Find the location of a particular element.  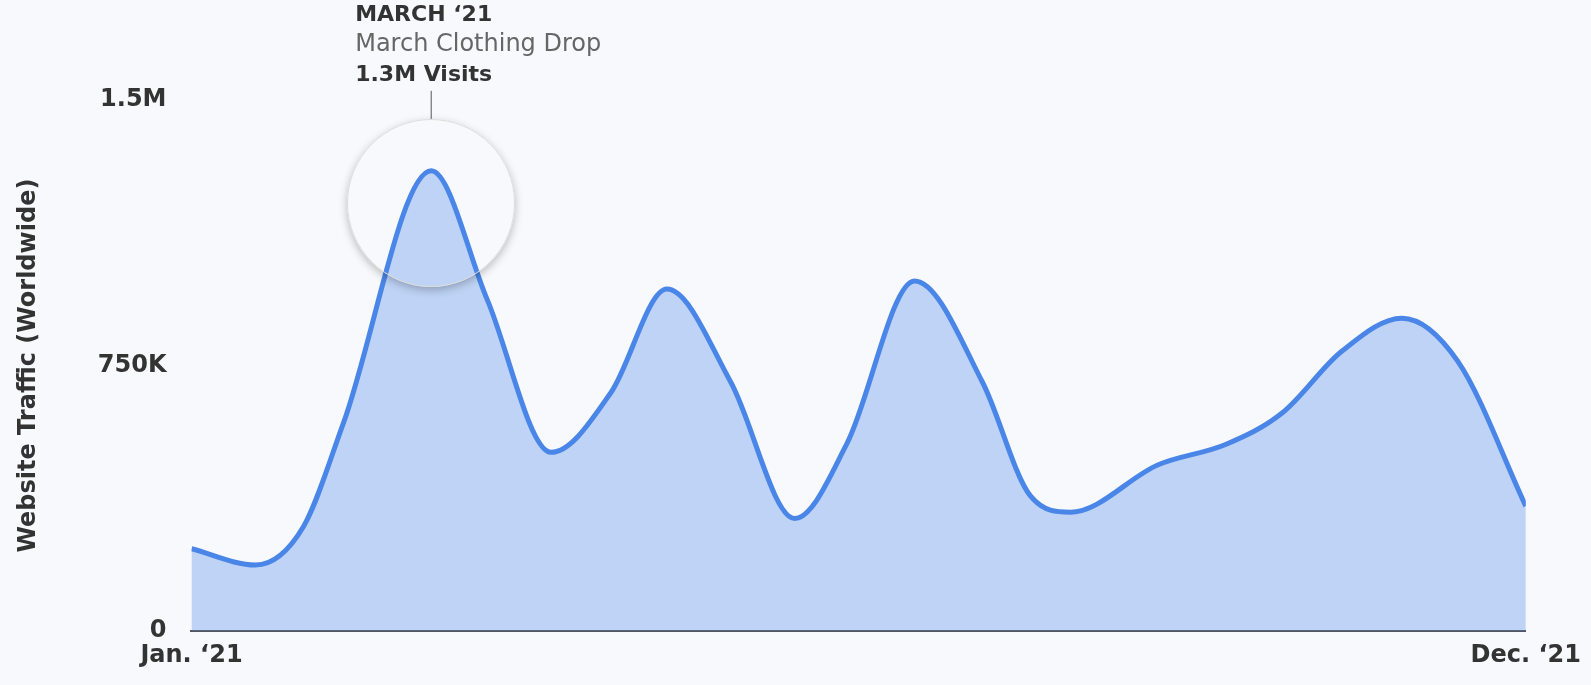

y-tick-label: 750K is located at coordinates (132, 363).